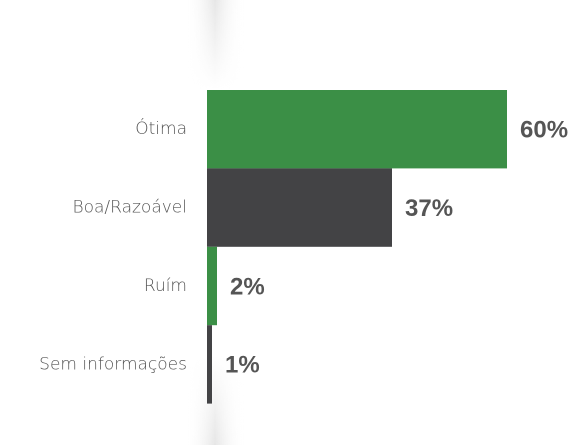 This screenshot has height=445, width=579. What do you see at coordinates (242, 365) in the screenshot?
I see `value-label: 1%` at bounding box center [242, 365].